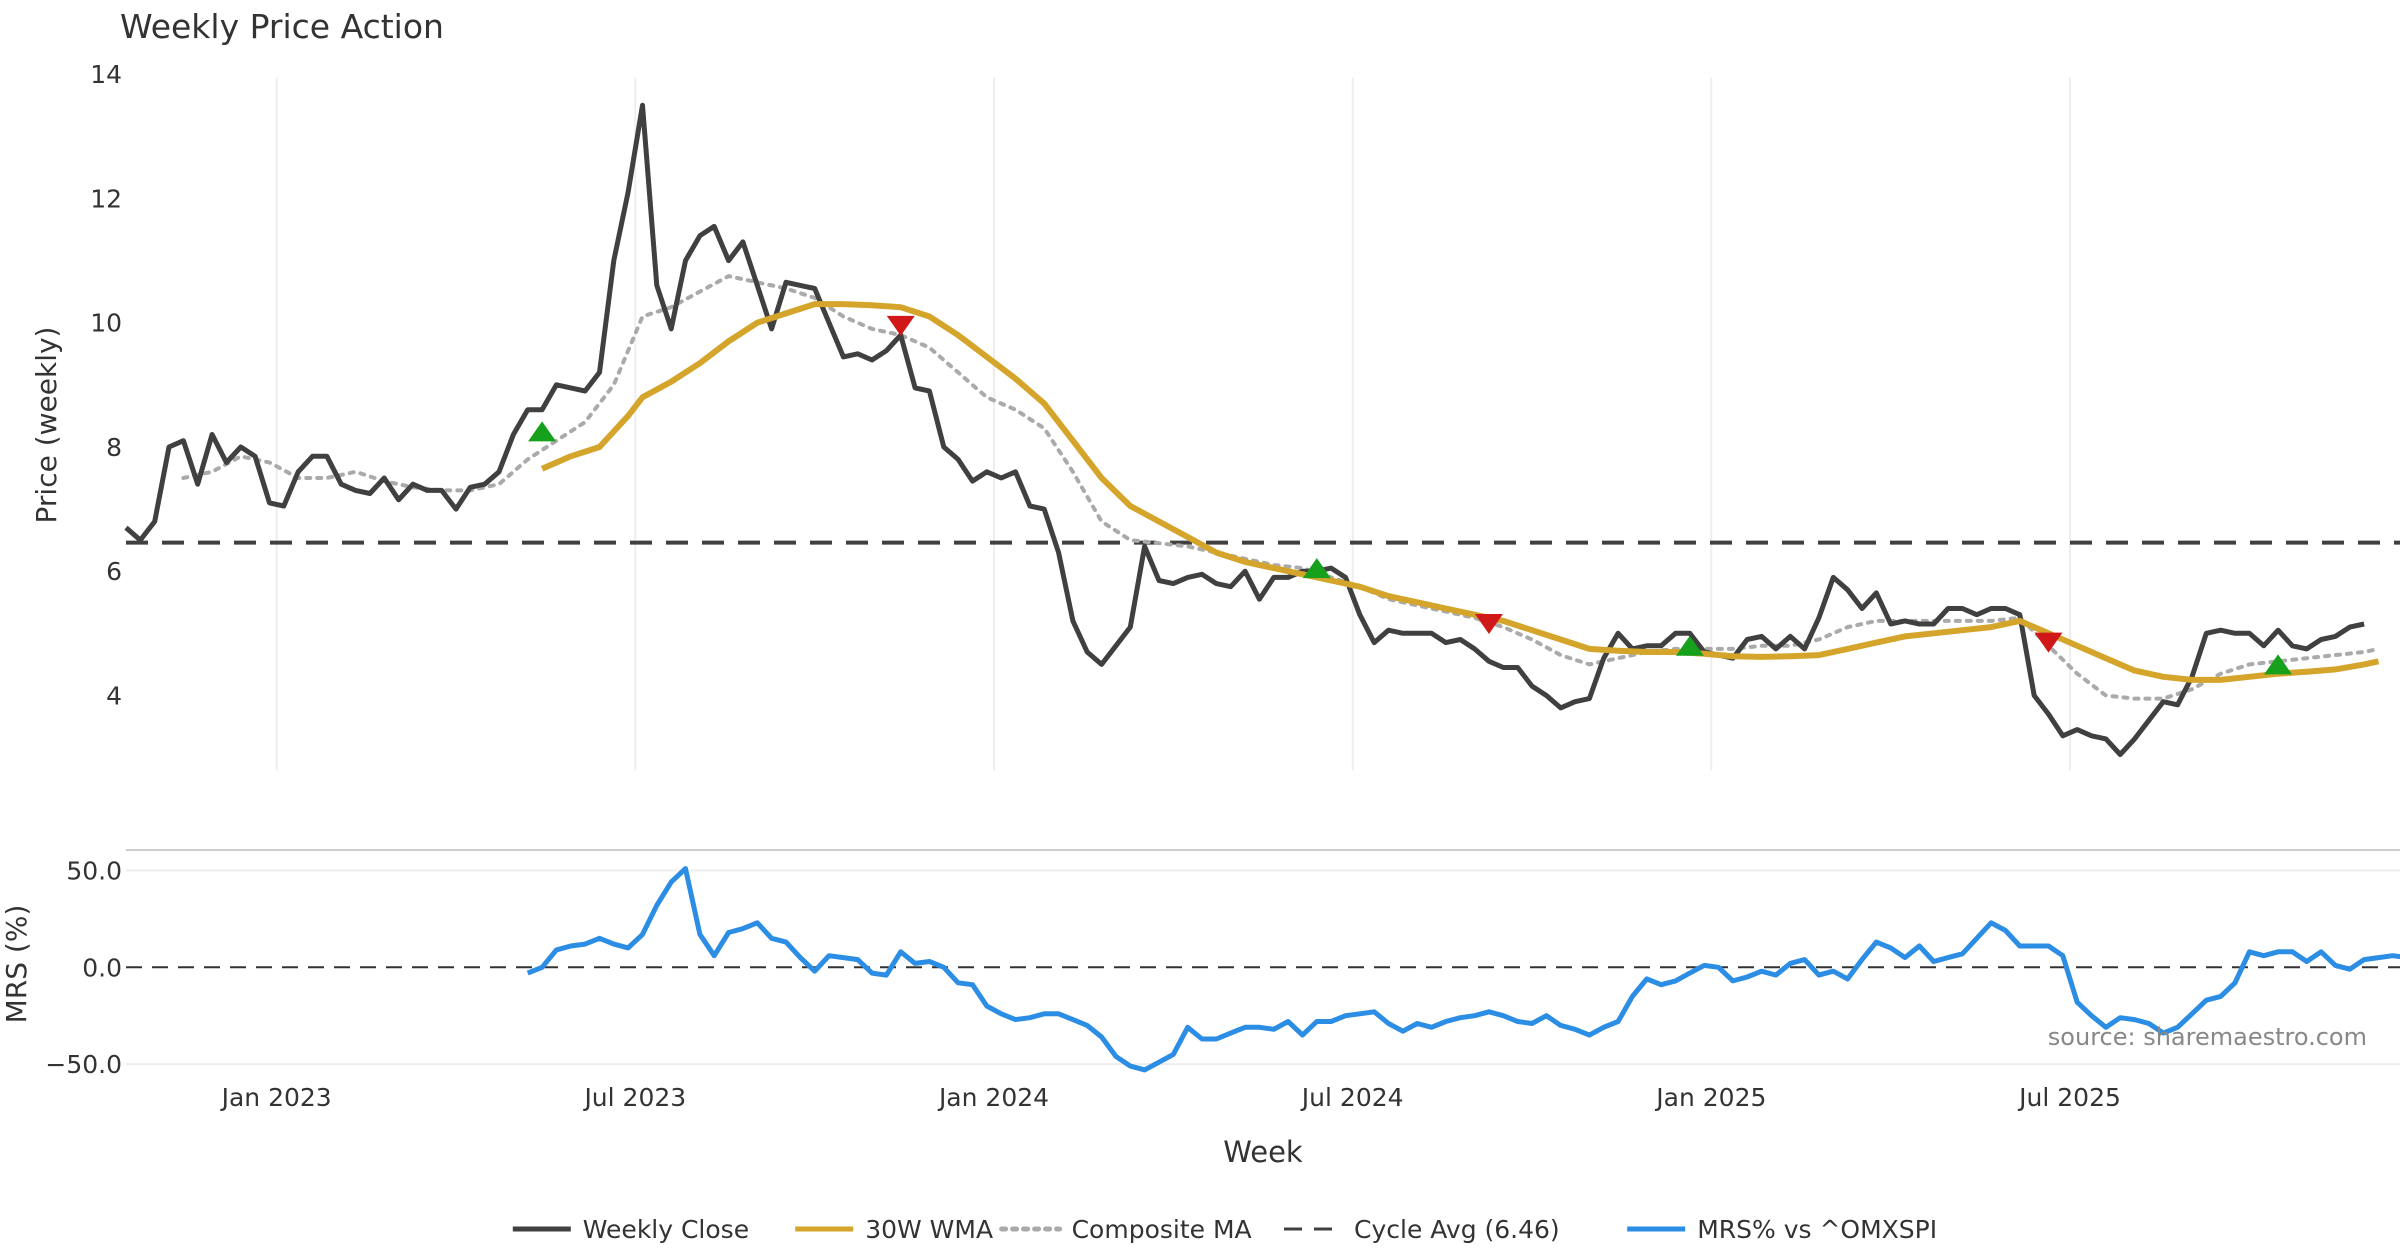 Image resolution: width=2400 pixels, height=1260 pixels. I want to click on price-y-tick-label: 8, so click(114, 447).